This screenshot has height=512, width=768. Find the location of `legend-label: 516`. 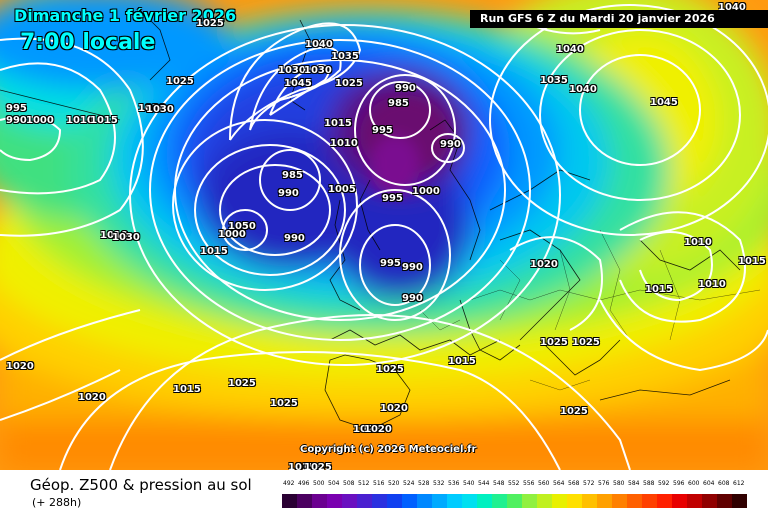

legend-label: 516 is located at coordinates (379, 483).